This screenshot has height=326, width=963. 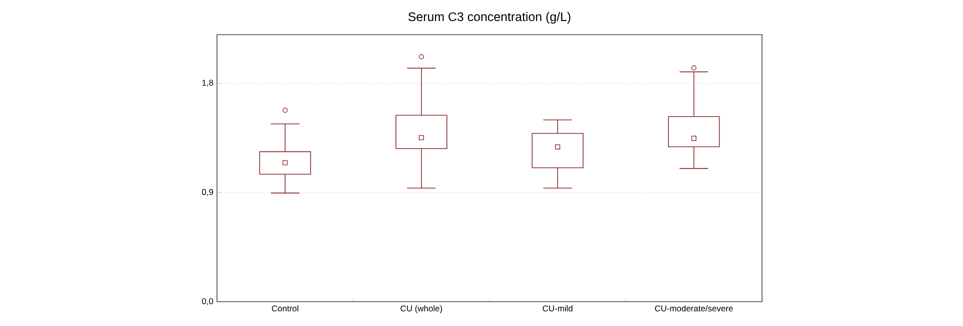 What do you see at coordinates (421, 309) in the screenshot?
I see `x-tick-label: CU (whole)` at bounding box center [421, 309].